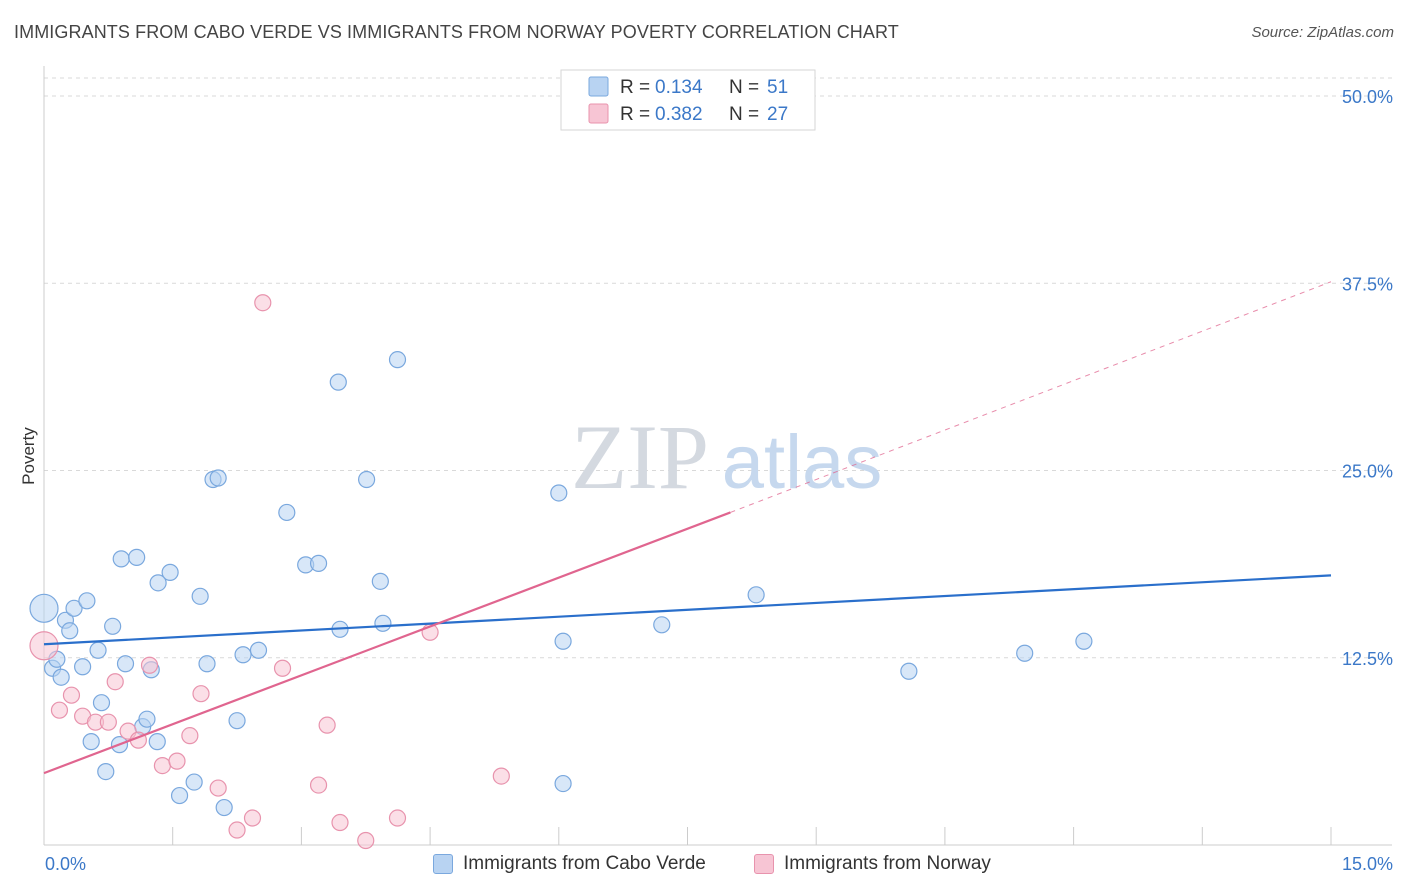 The height and width of the screenshot is (892, 1406). What do you see at coordinates (635, 114) in the screenshot?
I see `legend-r-label-2: R =` at bounding box center [635, 114].